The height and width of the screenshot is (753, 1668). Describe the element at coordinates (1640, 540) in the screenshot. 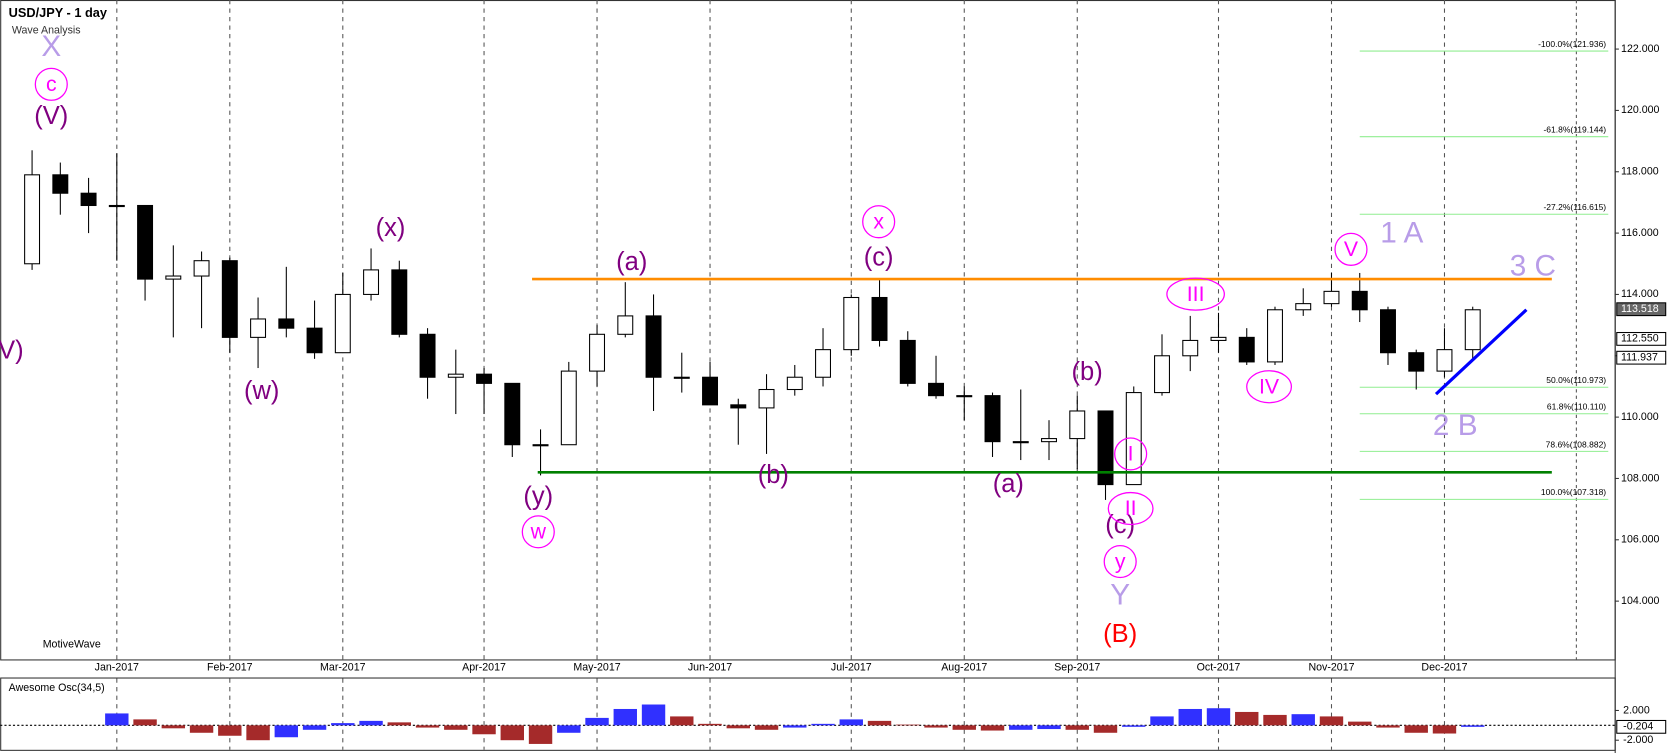

I see `y-tick-label: 106.000` at that location.